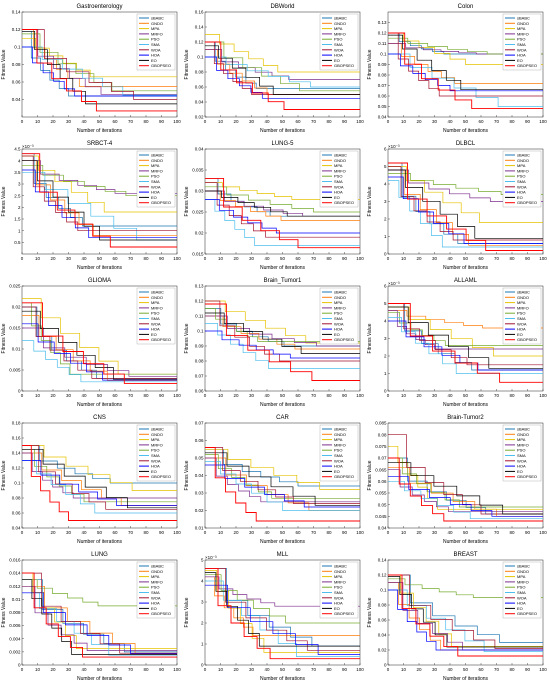  What do you see at coordinates (199, 191) in the screenshot?
I see `y-tick-label: 0.03` at bounding box center [199, 191].